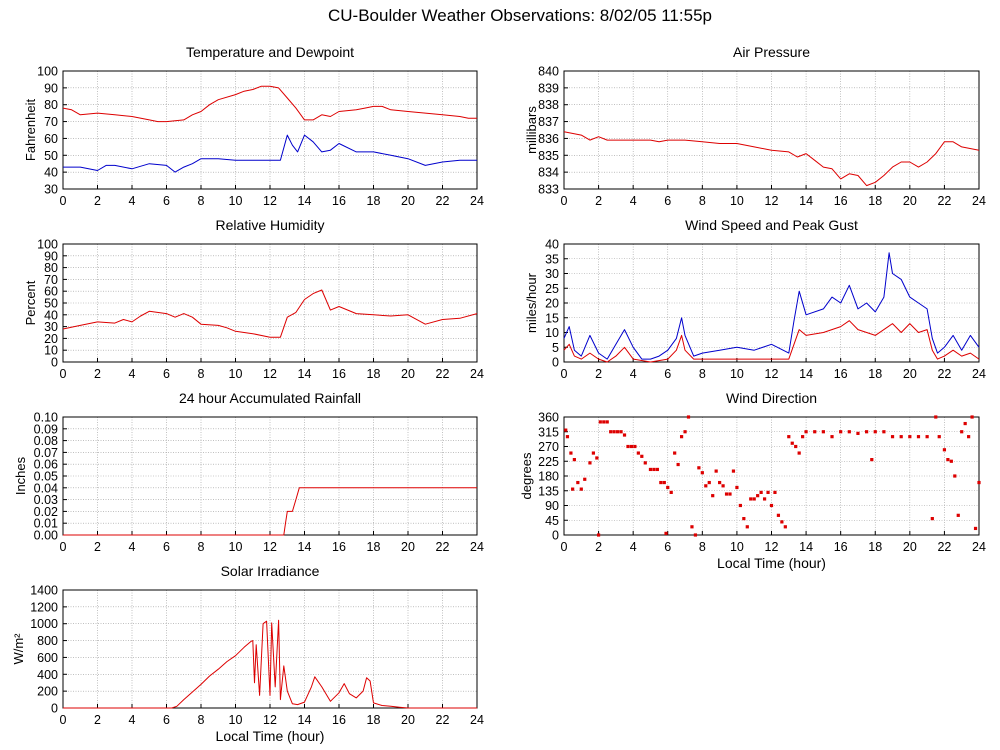 Image resolution: width=1000 pixels, height=750 pixels. Describe the element at coordinates (46, 453) in the screenshot. I see `y-tick-label: 0.07` at that location.